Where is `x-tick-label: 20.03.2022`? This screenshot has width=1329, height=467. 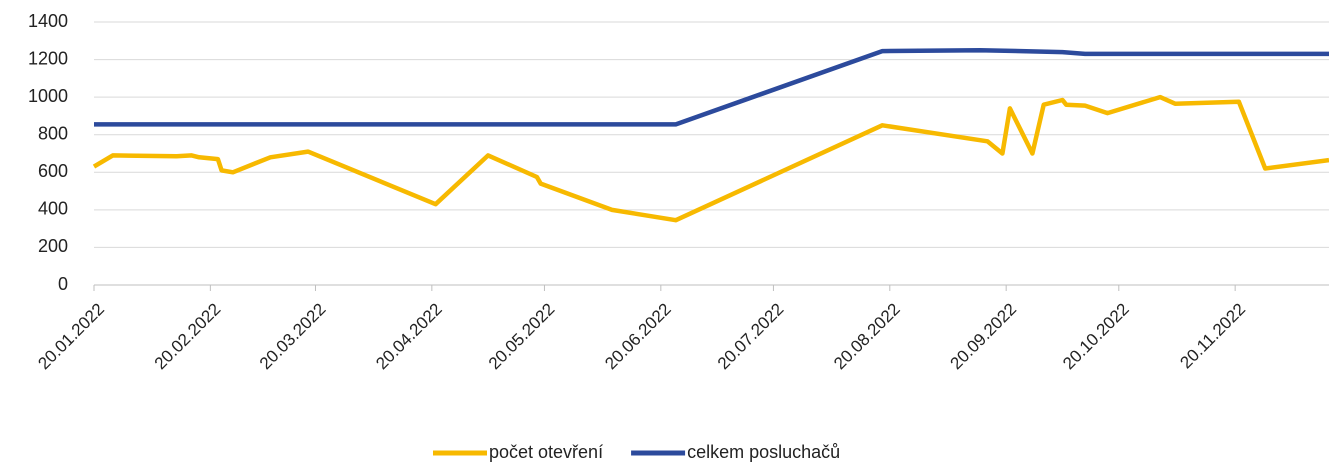
x-tick-label: 20.03.2022 is located at coordinates (293, 337).